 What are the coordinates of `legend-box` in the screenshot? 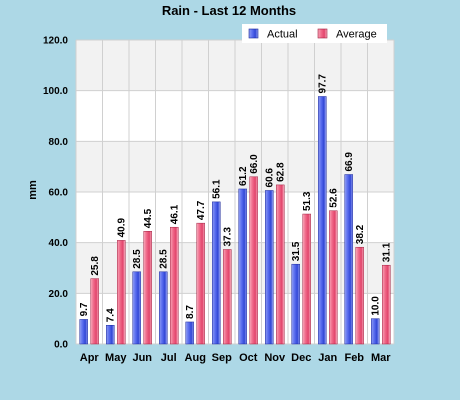 It's located at (314, 33).